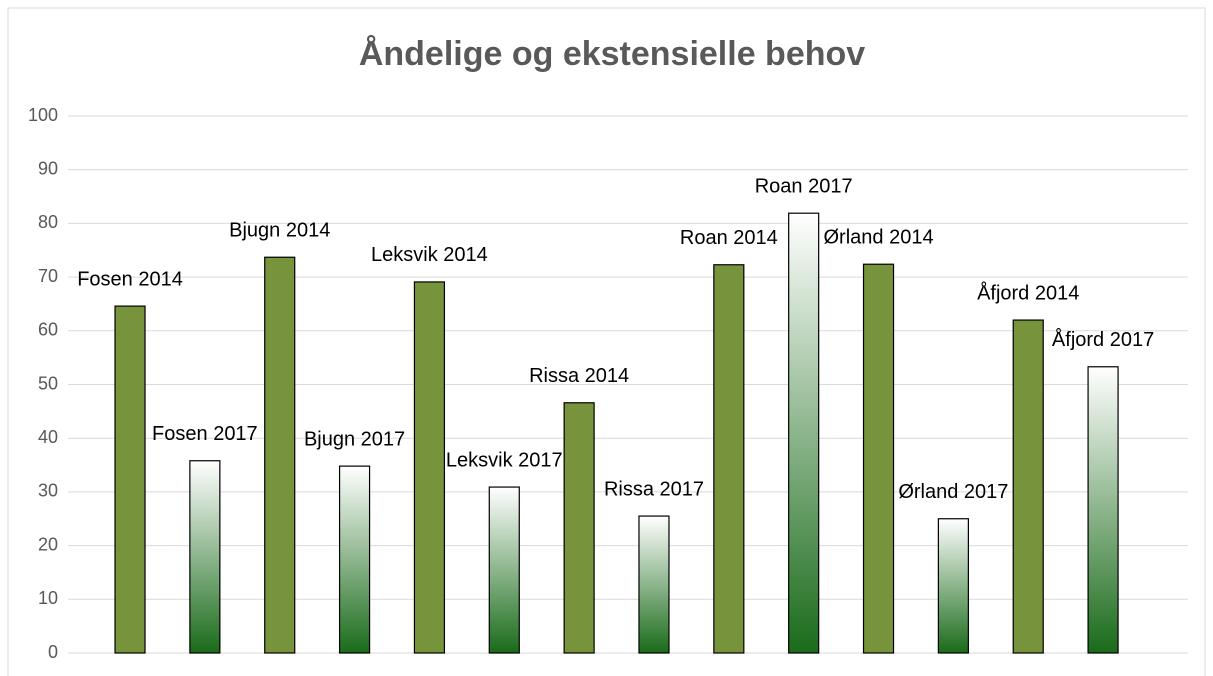  I want to click on y-tick-label: 100, so click(43, 115).